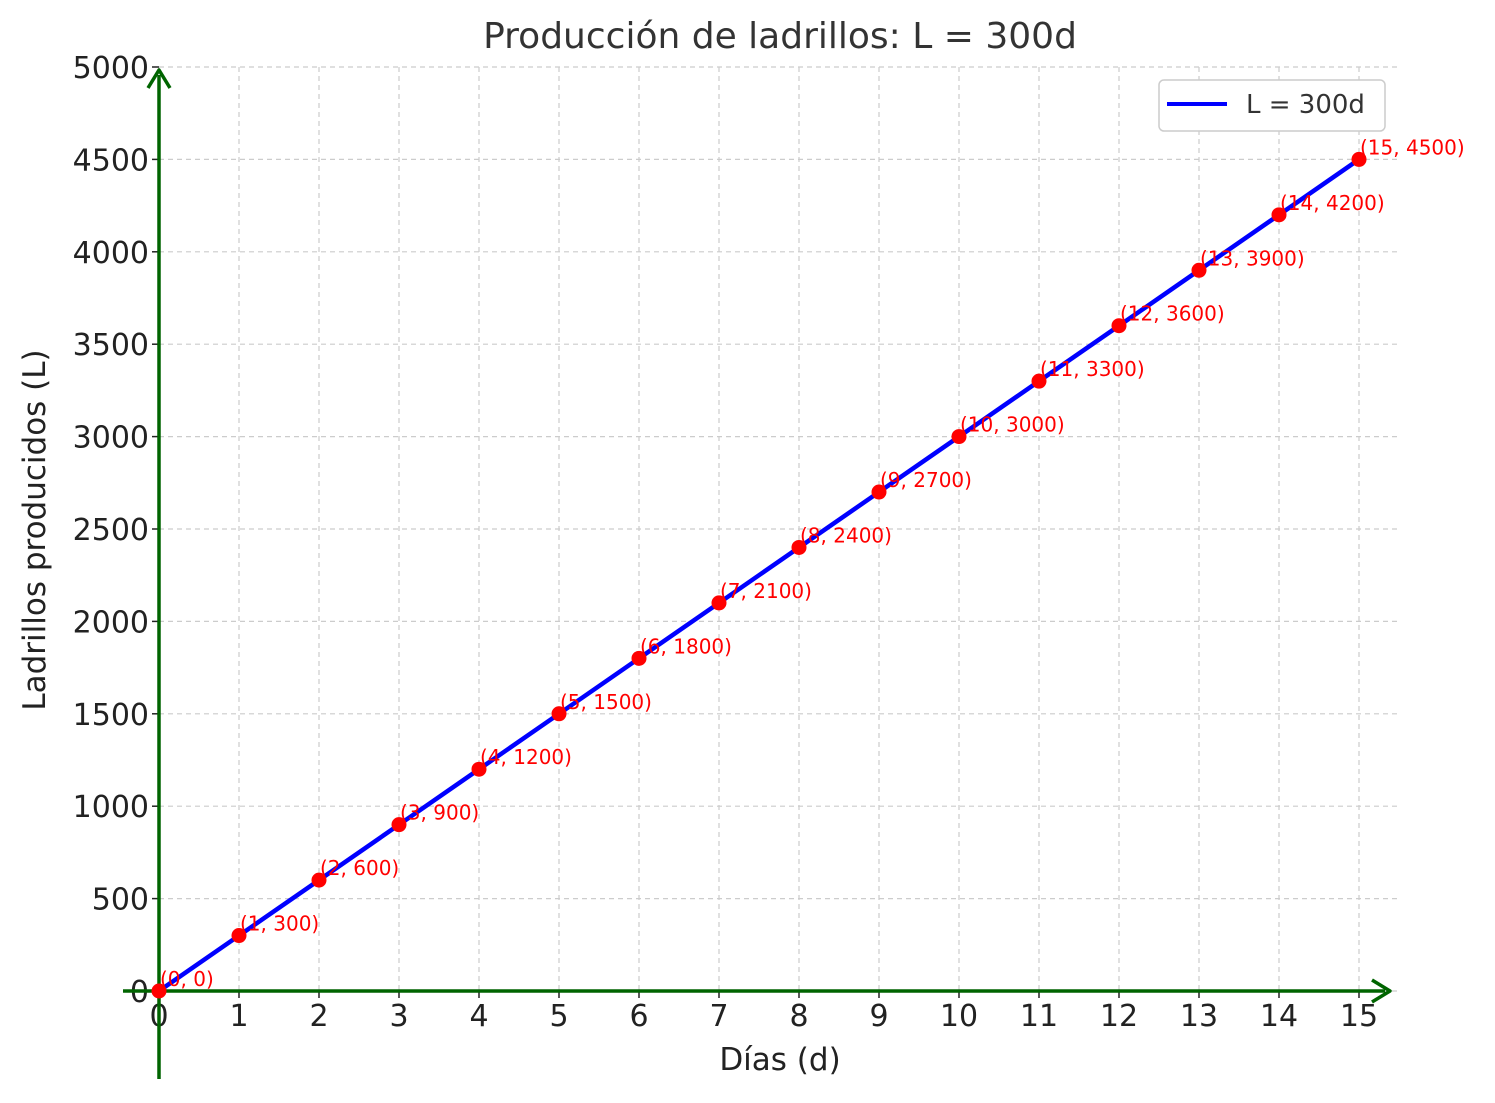  What do you see at coordinates (318, 1016) in the screenshot?
I see `x-tick-label: 2` at bounding box center [318, 1016].